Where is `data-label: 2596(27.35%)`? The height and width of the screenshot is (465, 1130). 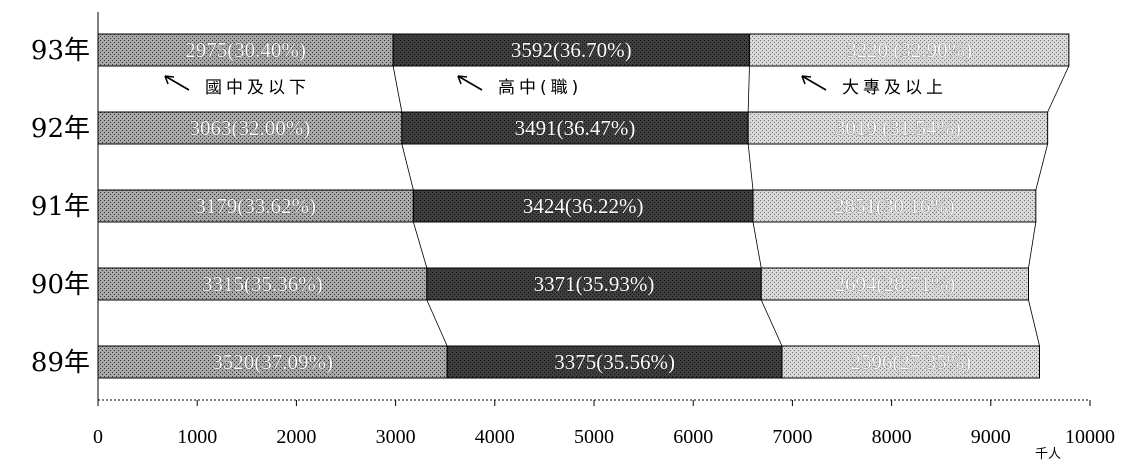 data-label: 2596(27.35%) is located at coordinates (910, 362).